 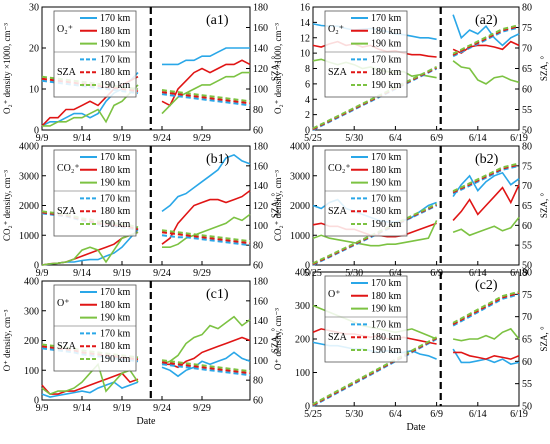 What do you see at coordinates (416, 427) in the screenshot?
I see `x-axis-label: Date` at bounding box center [416, 427].